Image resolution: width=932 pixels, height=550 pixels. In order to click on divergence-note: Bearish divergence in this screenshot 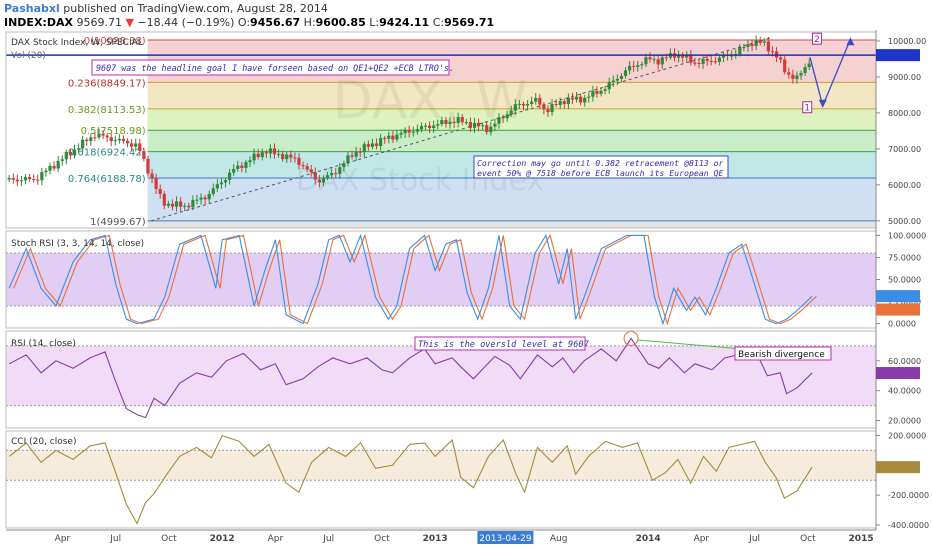, I will do `click(781, 355)`.